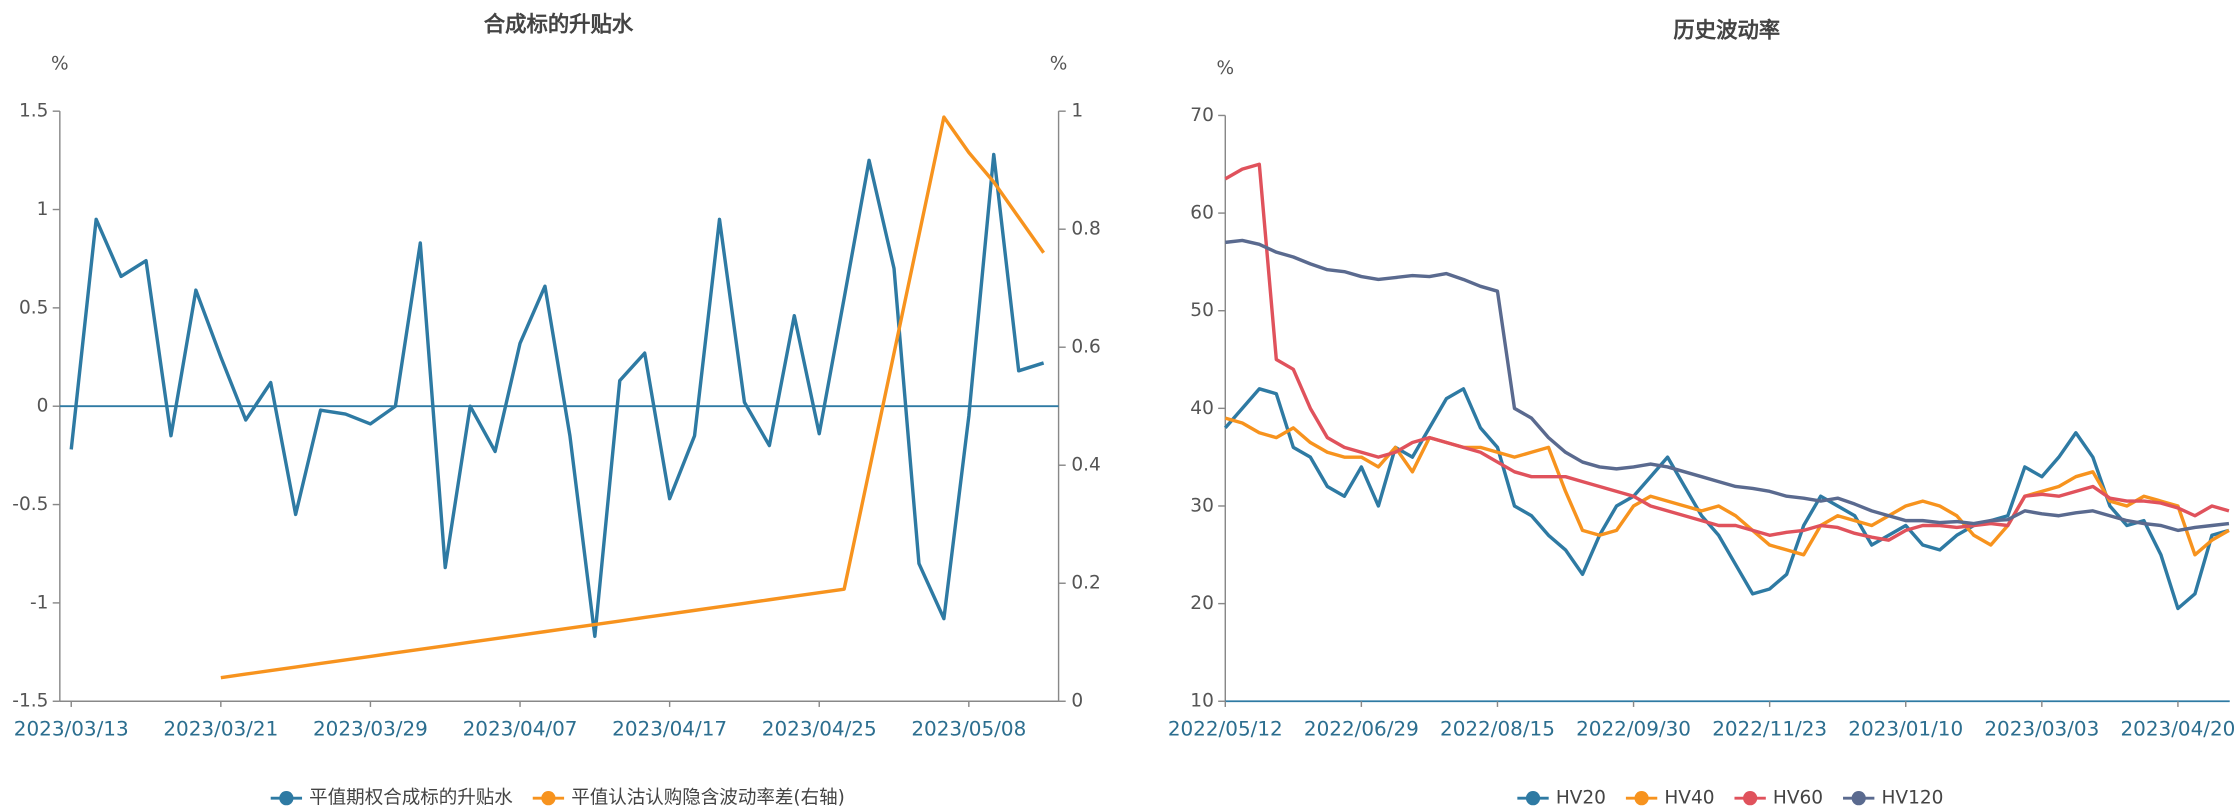 Image resolution: width=2234 pixels, height=811 pixels. Describe the element at coordinates (30, 504) in the screenshot. I see `y-tick-label: -0.5` at that location.